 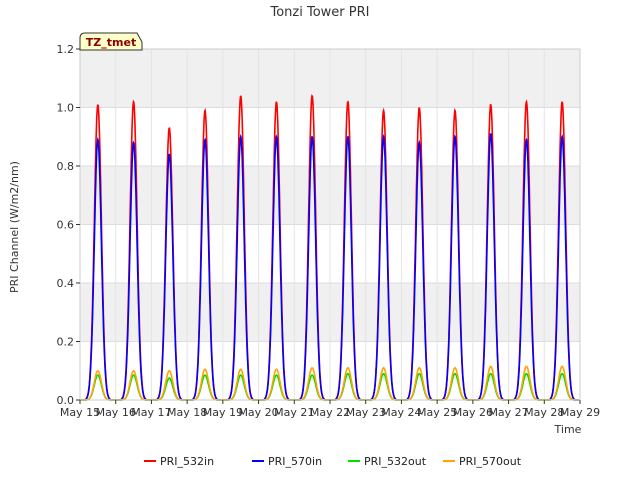 I want to click on badge-shape, so click(x=111, y=41).